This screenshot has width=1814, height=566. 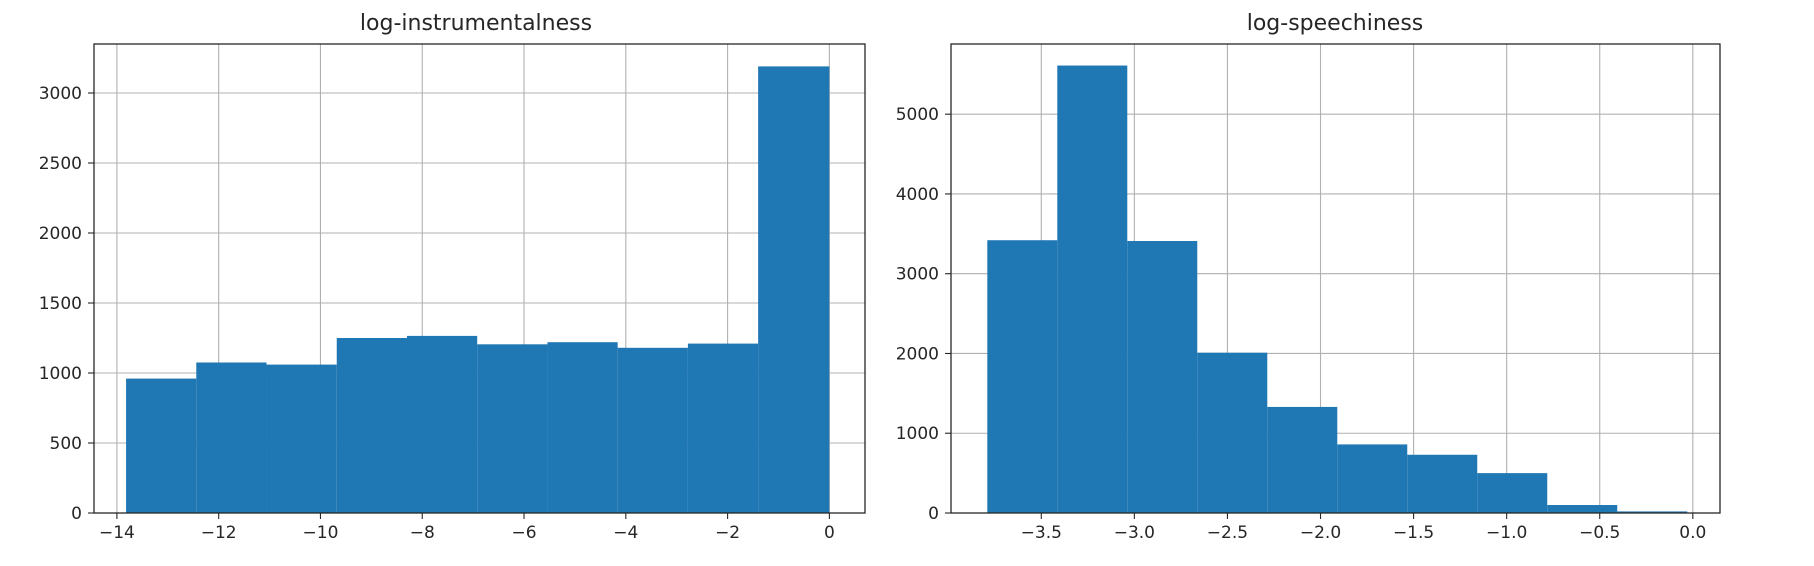 What do you see at coordinates (219, 533) in the screenshot?
I see `x-tick-label: −12` at bounding box center [219, 533].